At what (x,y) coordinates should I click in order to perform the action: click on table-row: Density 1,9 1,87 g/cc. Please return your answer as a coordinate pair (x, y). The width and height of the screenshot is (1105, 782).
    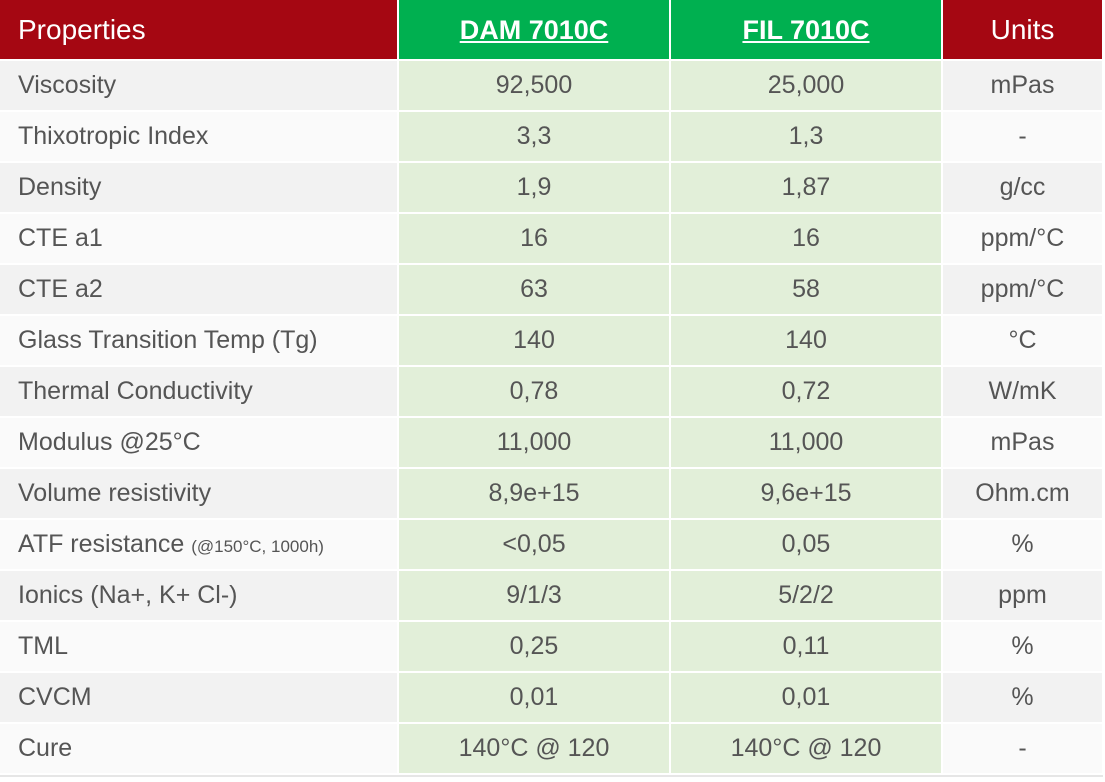
    Looking at the image, I should click on (552, 188).